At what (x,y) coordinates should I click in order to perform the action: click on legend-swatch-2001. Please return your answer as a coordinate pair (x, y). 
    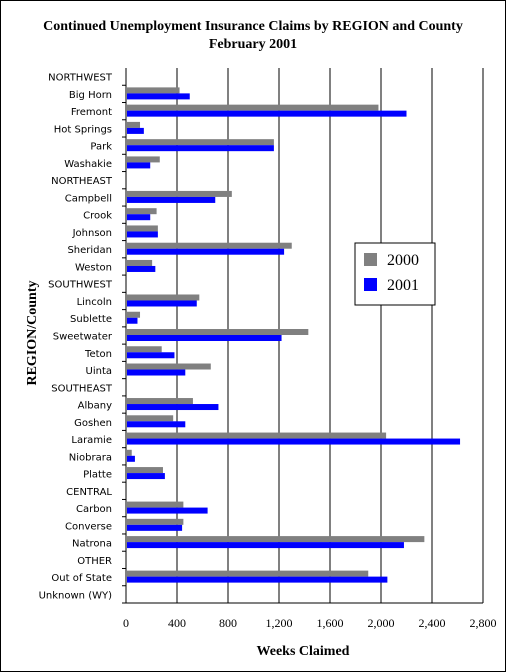
    Looking at the image, I should click on (370, 284).